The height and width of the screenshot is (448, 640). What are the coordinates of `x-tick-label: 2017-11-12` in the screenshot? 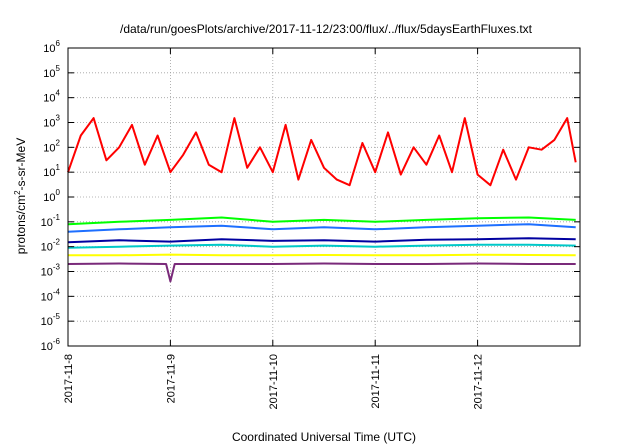 It's located at (479, 381).